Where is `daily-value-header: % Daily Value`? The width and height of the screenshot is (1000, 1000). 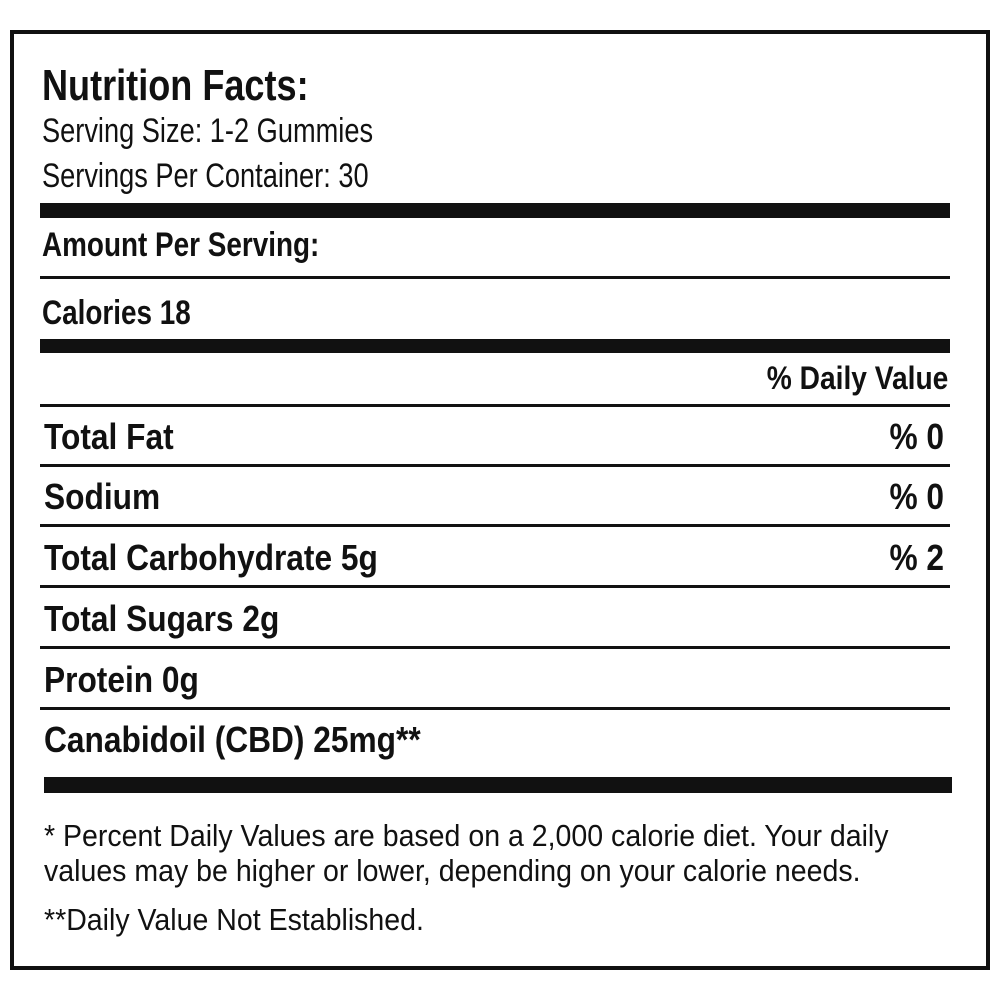
daily-value-header: % Daily Value is located at coordinates (857, 378).